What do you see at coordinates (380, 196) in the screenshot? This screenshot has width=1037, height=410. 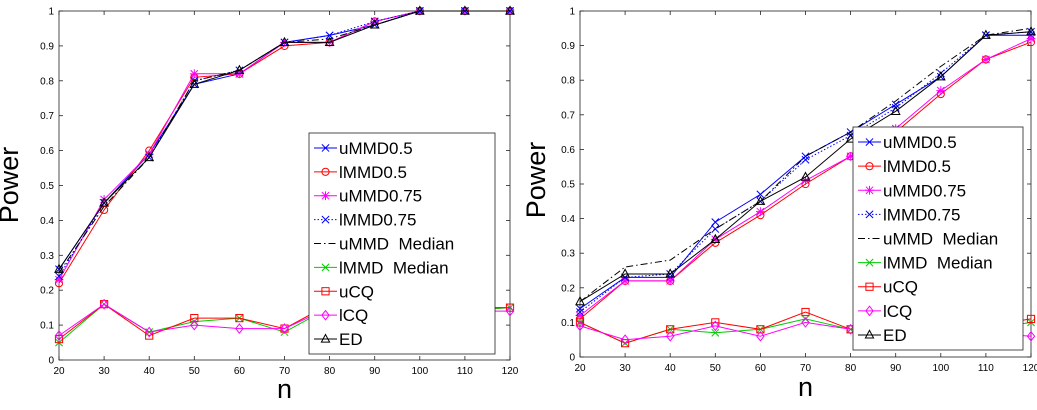 I see `legend-label: uMMD0.75` at bounding box center [380, 196].